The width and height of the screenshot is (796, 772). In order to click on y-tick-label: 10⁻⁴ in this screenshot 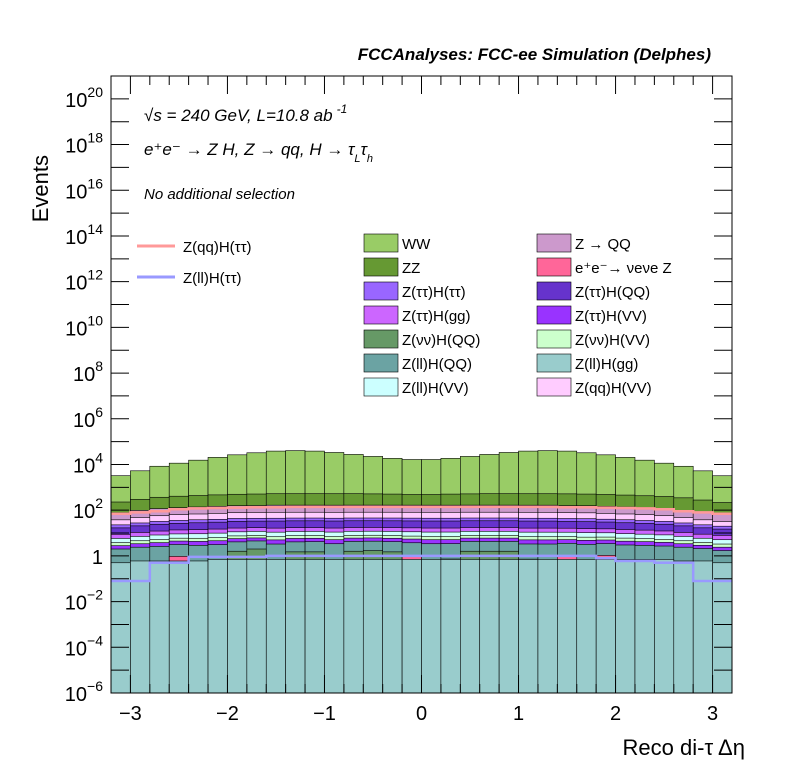, I will do `click(84, 646)`.